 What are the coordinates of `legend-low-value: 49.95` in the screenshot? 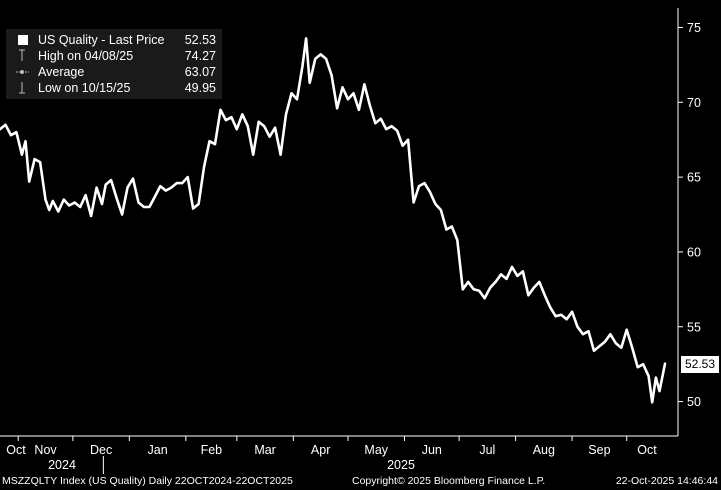 It's located at (200, 88).